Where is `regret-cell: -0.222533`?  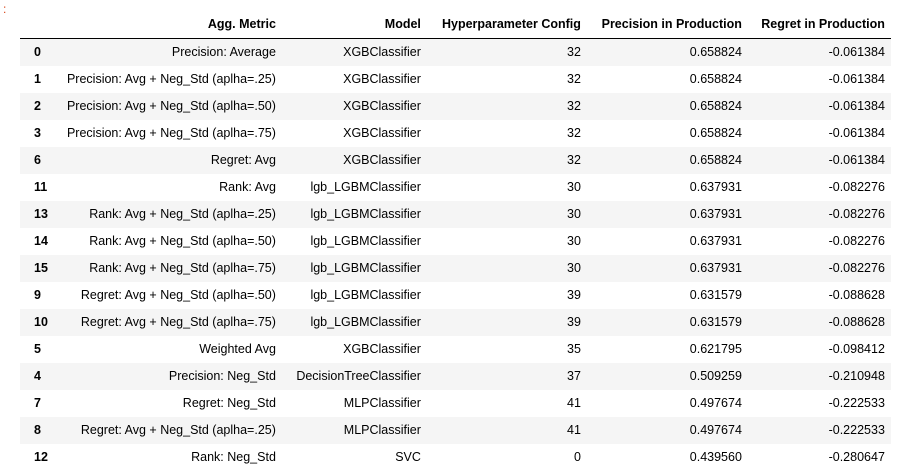 regret-cell: -0.222533 is located at coordinates (856, 403).